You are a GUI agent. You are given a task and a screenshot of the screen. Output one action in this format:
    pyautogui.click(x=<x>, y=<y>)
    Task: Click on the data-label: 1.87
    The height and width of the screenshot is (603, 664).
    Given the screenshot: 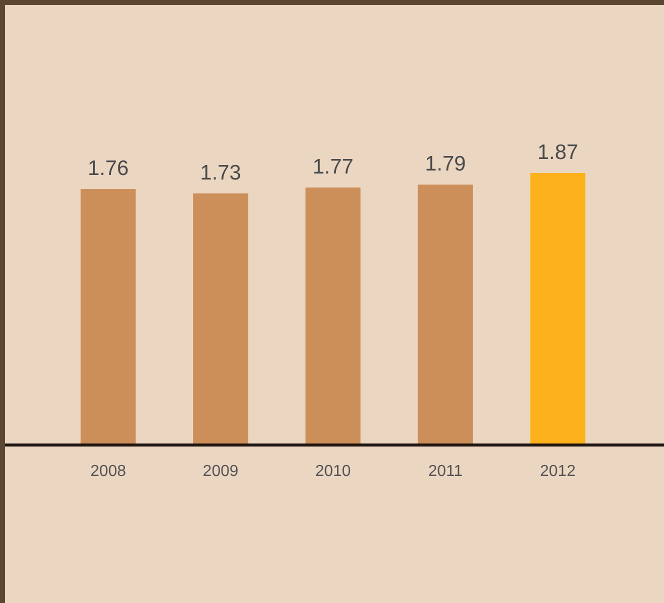 What is the action you would take?
    pyautogui.click(x=557, y=152)
    